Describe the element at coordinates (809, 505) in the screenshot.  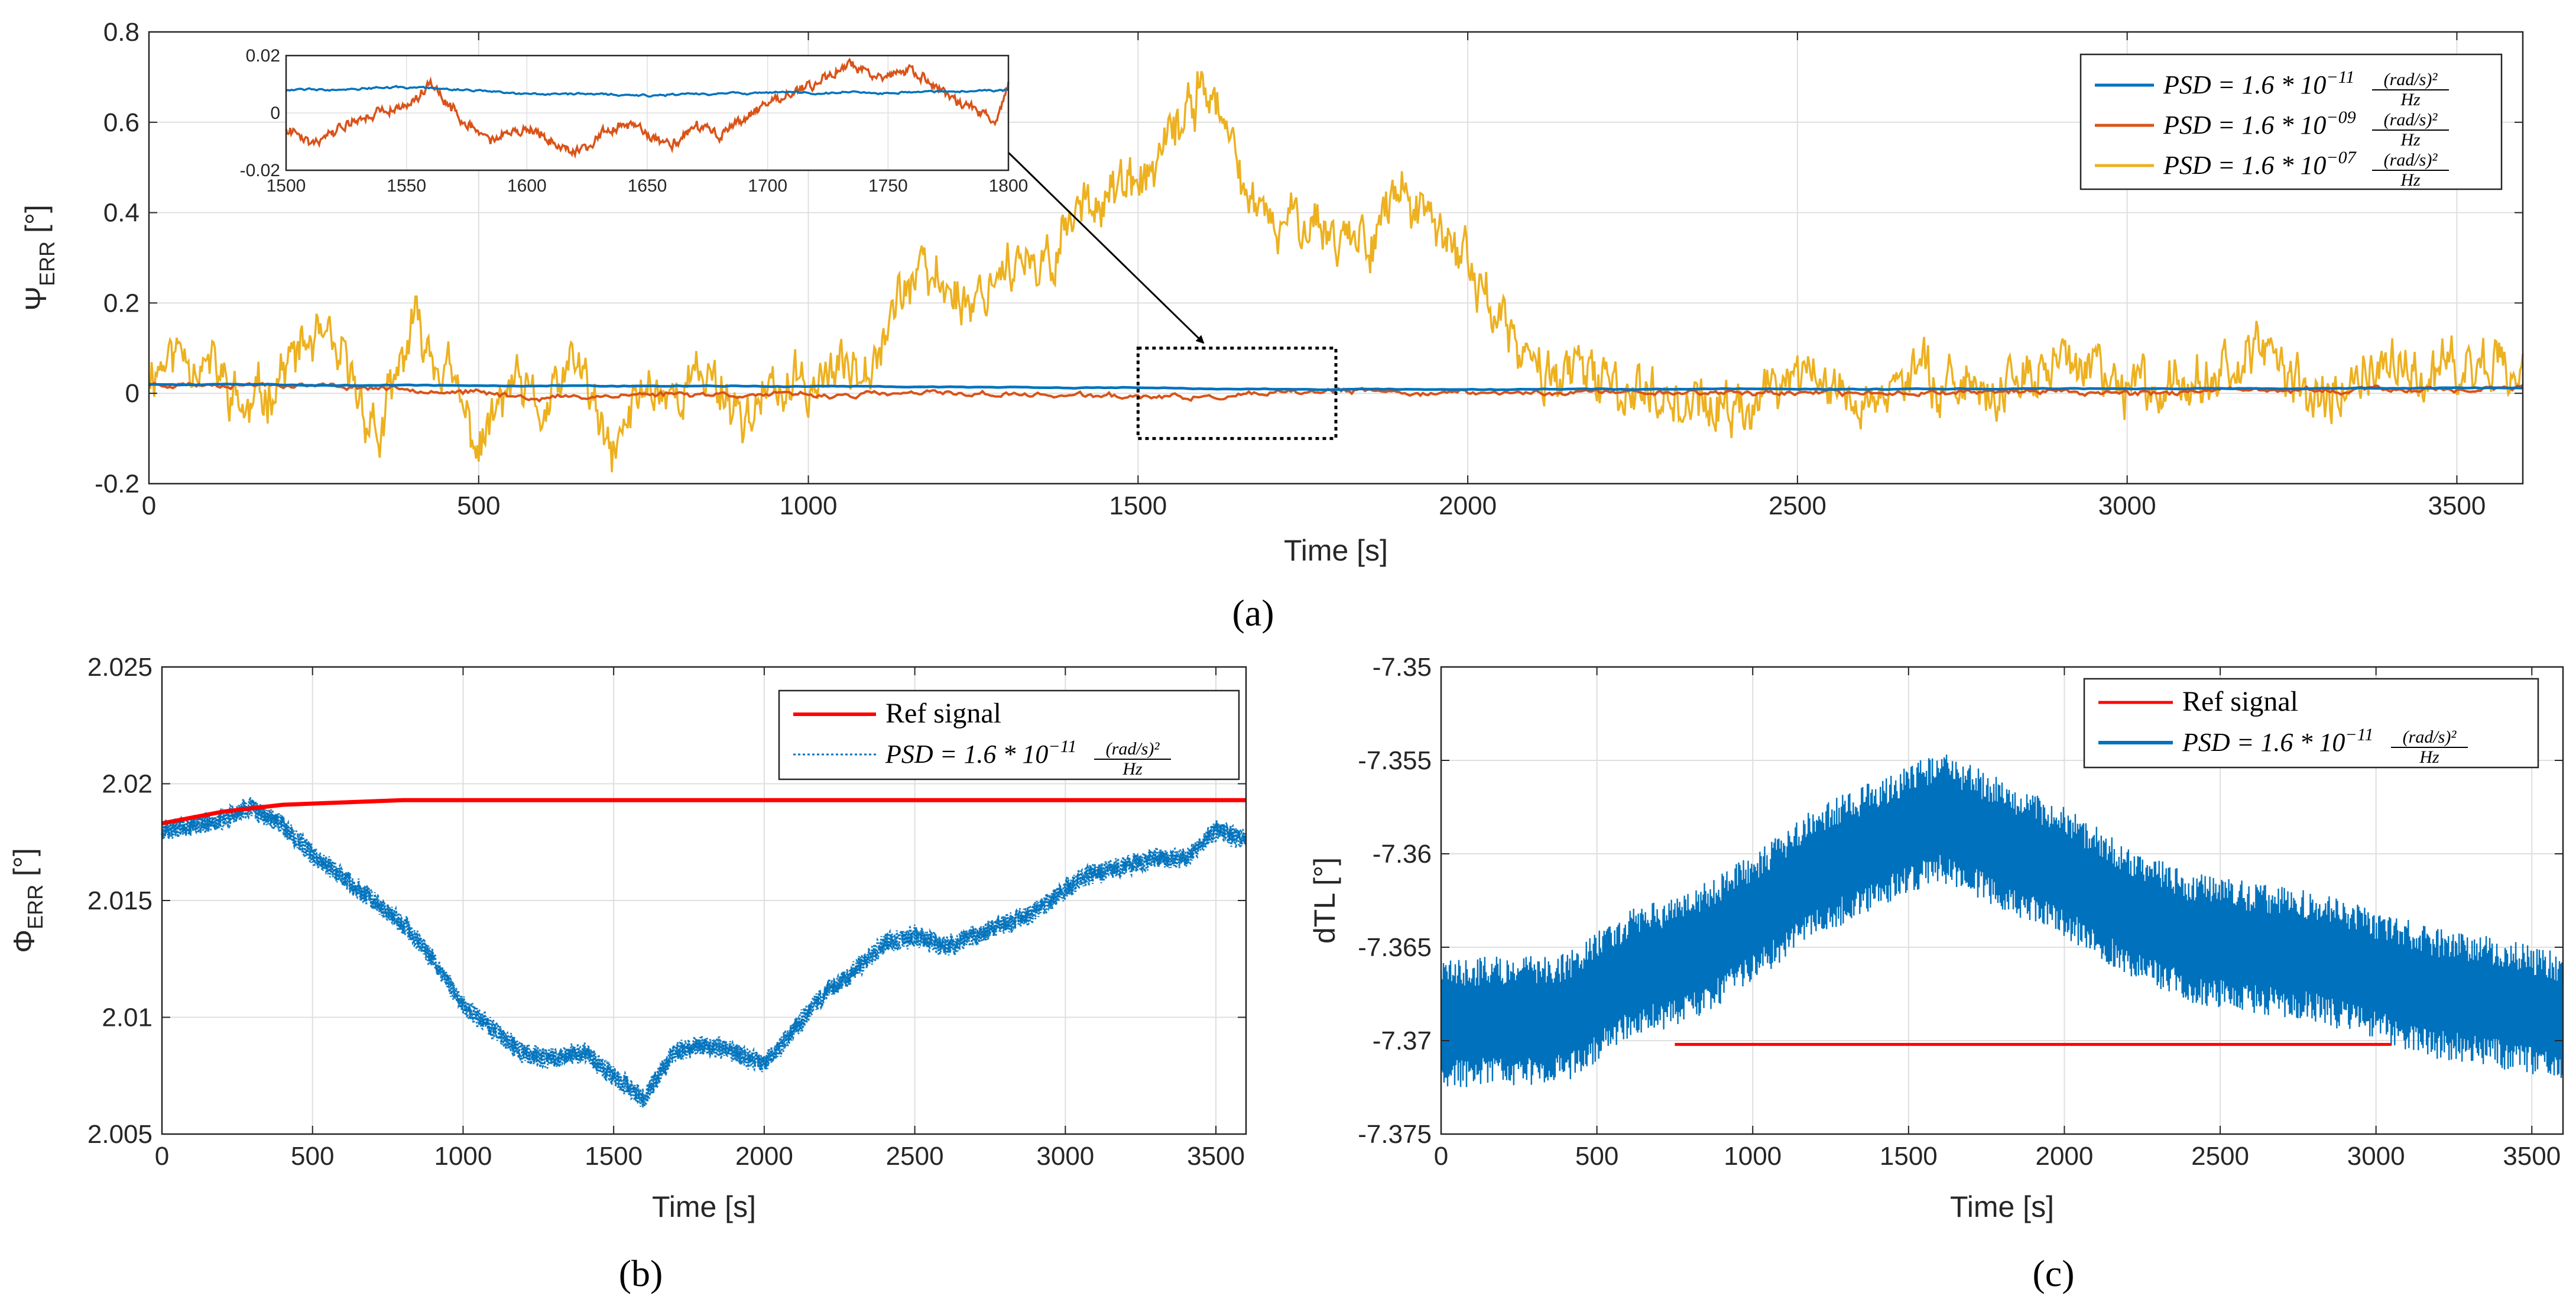
I see `chart-a-xtick-label: 1000` at that location.